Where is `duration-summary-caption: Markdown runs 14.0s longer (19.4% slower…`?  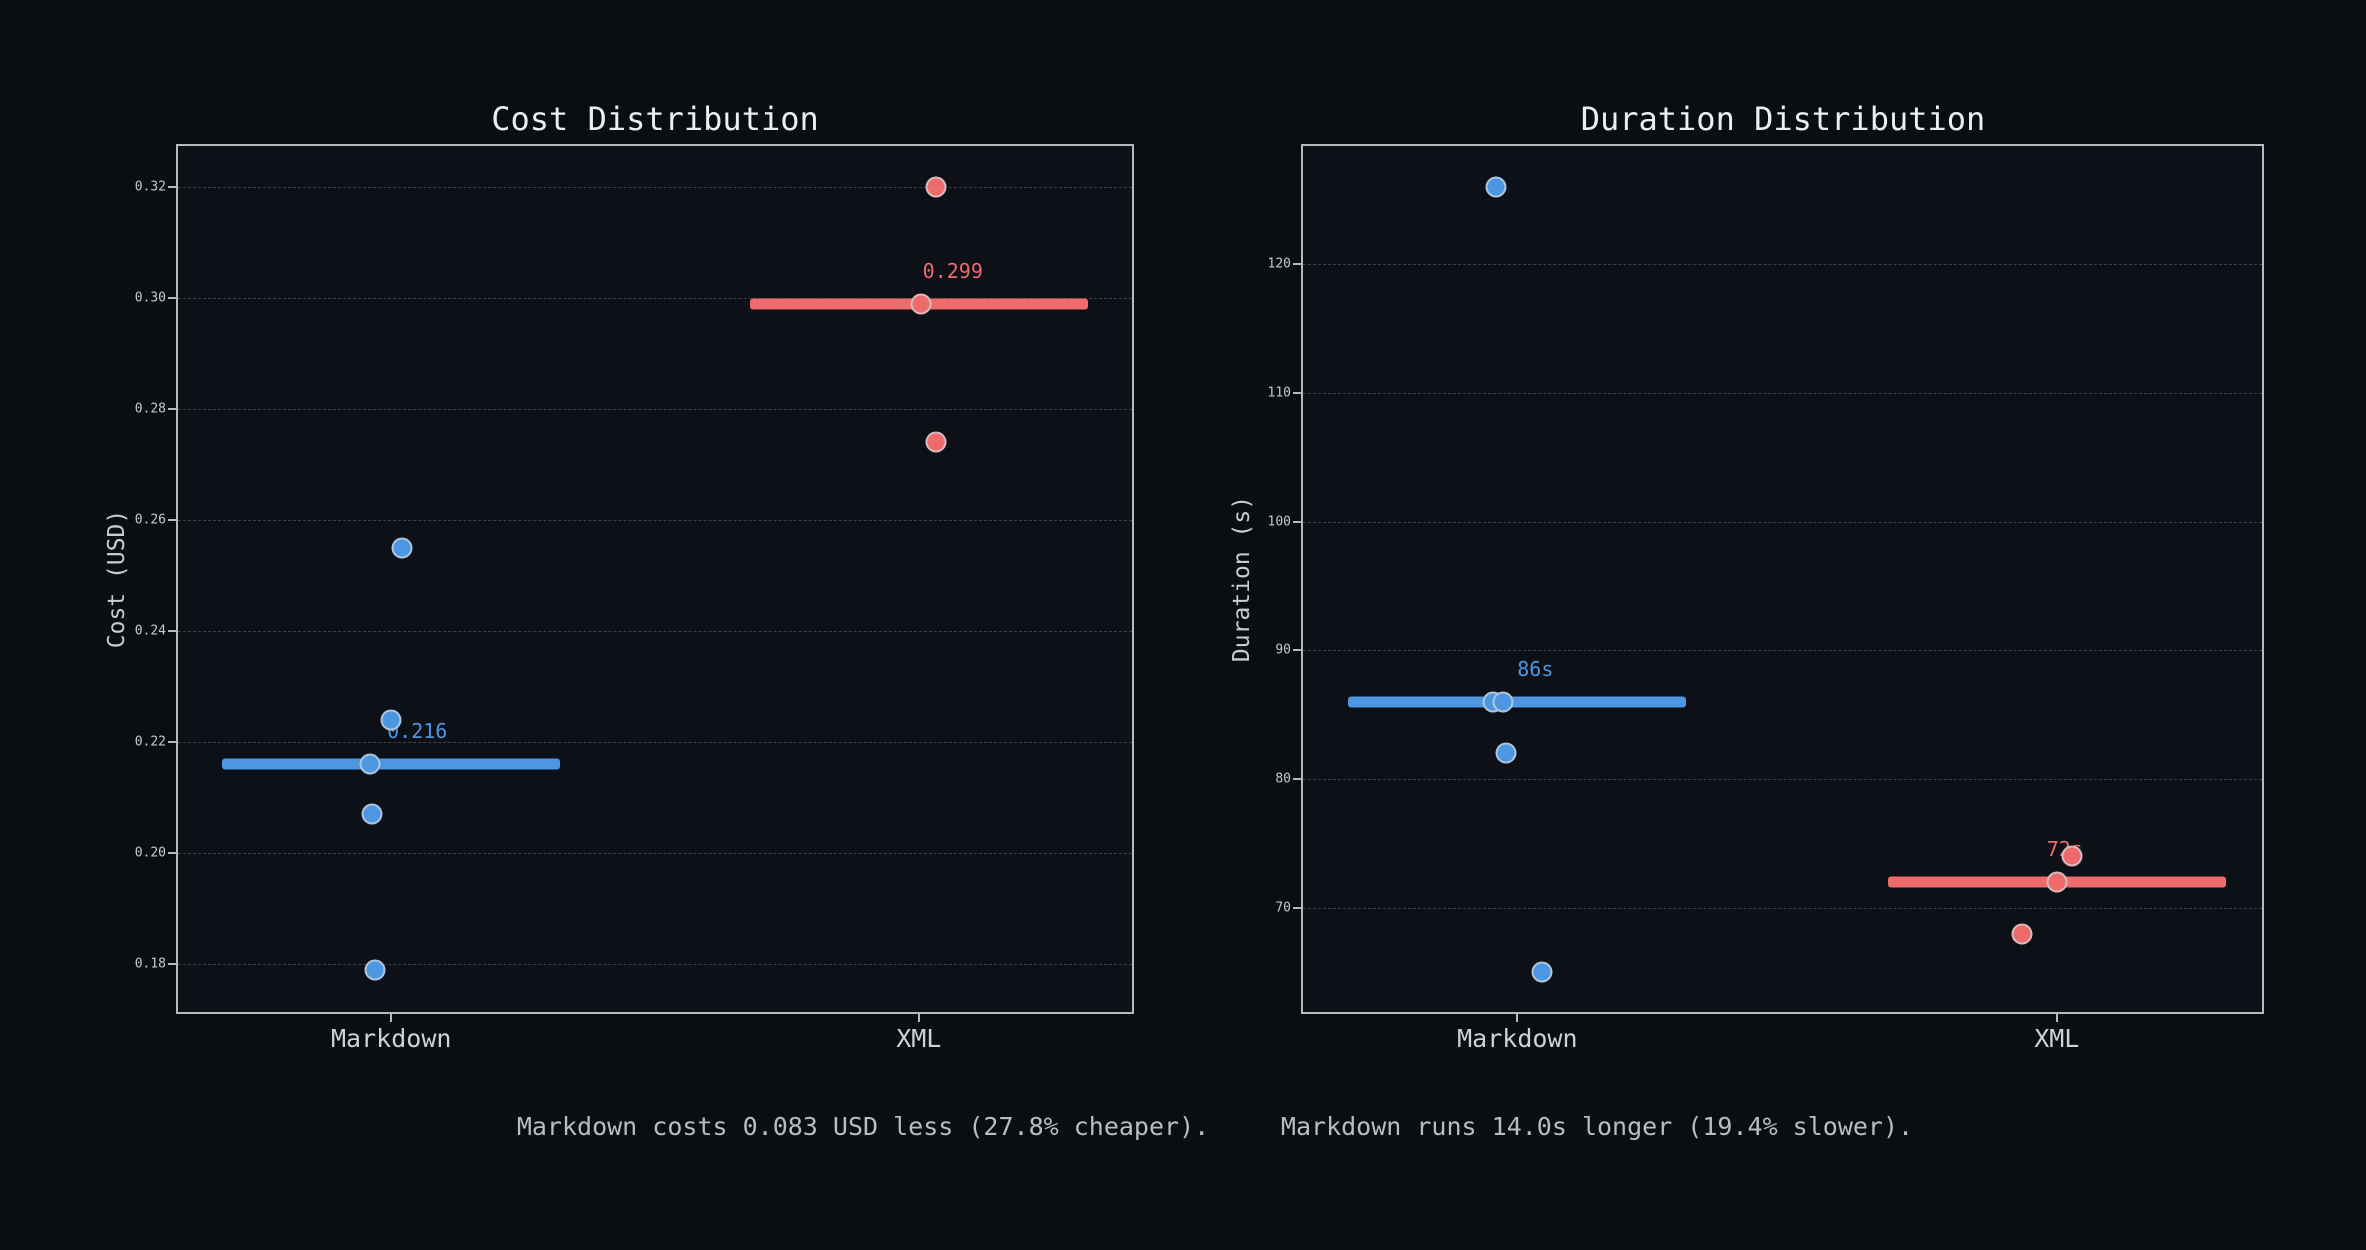 duration-summary-caption: Markdown runs 14.0s longer (19.4% slower… is located at coordinates (1597, 1126).